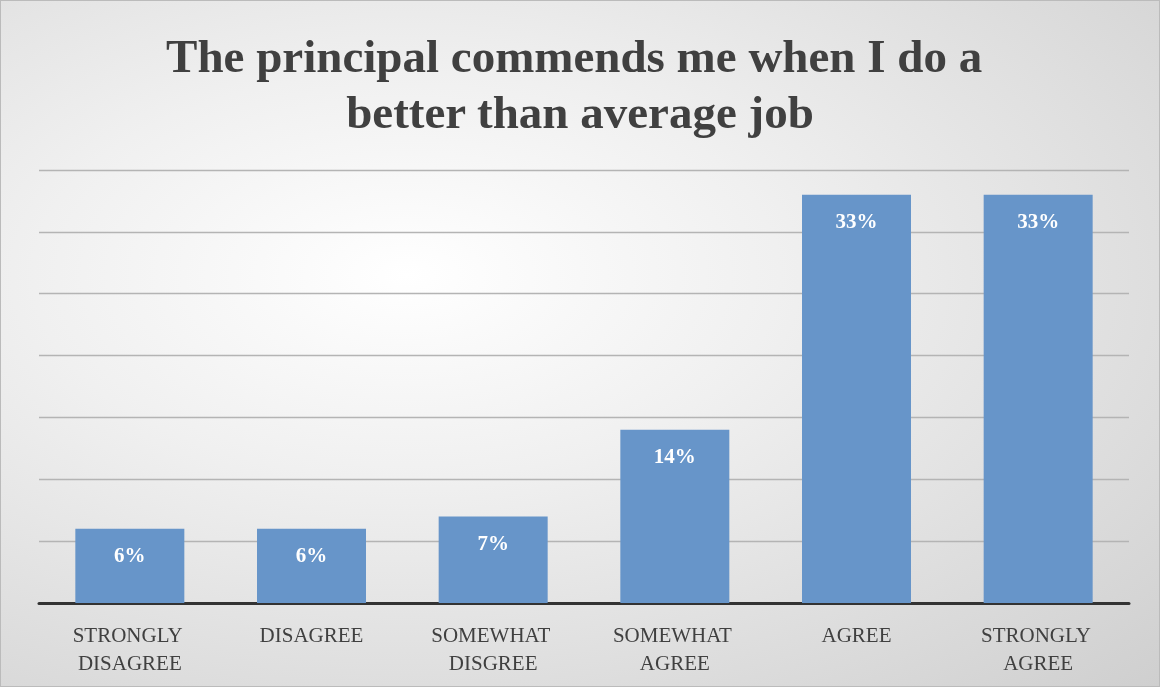 This screenshot has width=1160, height=687. I want to click on x-tick-label: SOMEWHAT DISGREE, so click(493, 649).